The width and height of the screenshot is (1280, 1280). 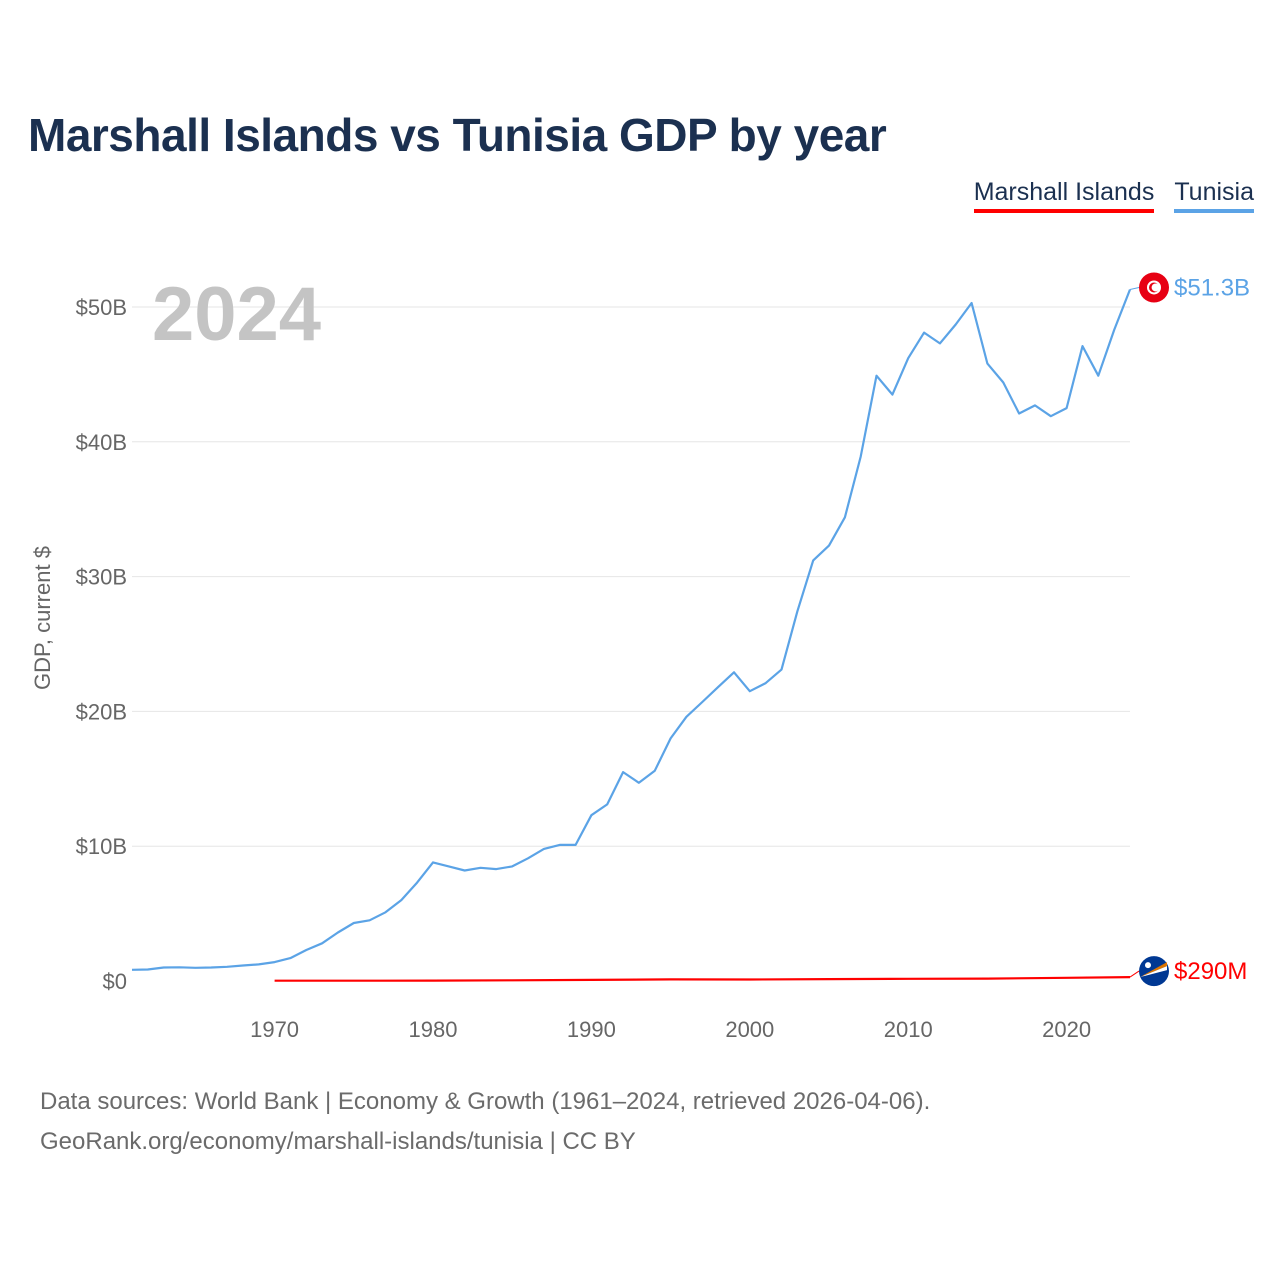 I want to click on end-connector-marshall-islands, so click(x=1134, y=974).